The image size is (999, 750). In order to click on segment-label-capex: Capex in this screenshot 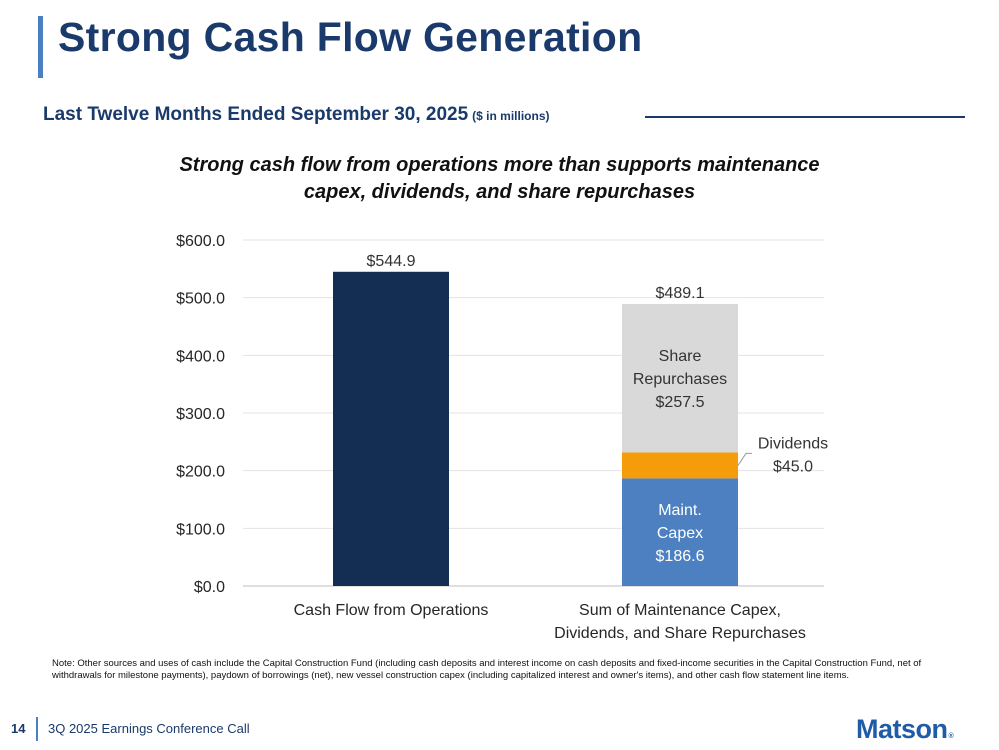, I will do `click(680, 533)`.